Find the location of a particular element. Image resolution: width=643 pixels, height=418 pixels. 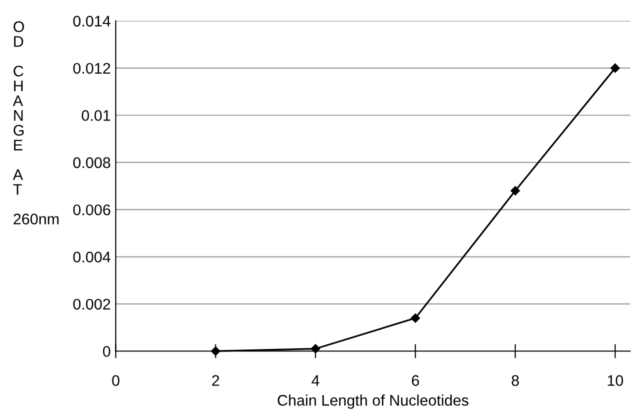

x-tick-label: 2 is located at coordinates (216, 380).